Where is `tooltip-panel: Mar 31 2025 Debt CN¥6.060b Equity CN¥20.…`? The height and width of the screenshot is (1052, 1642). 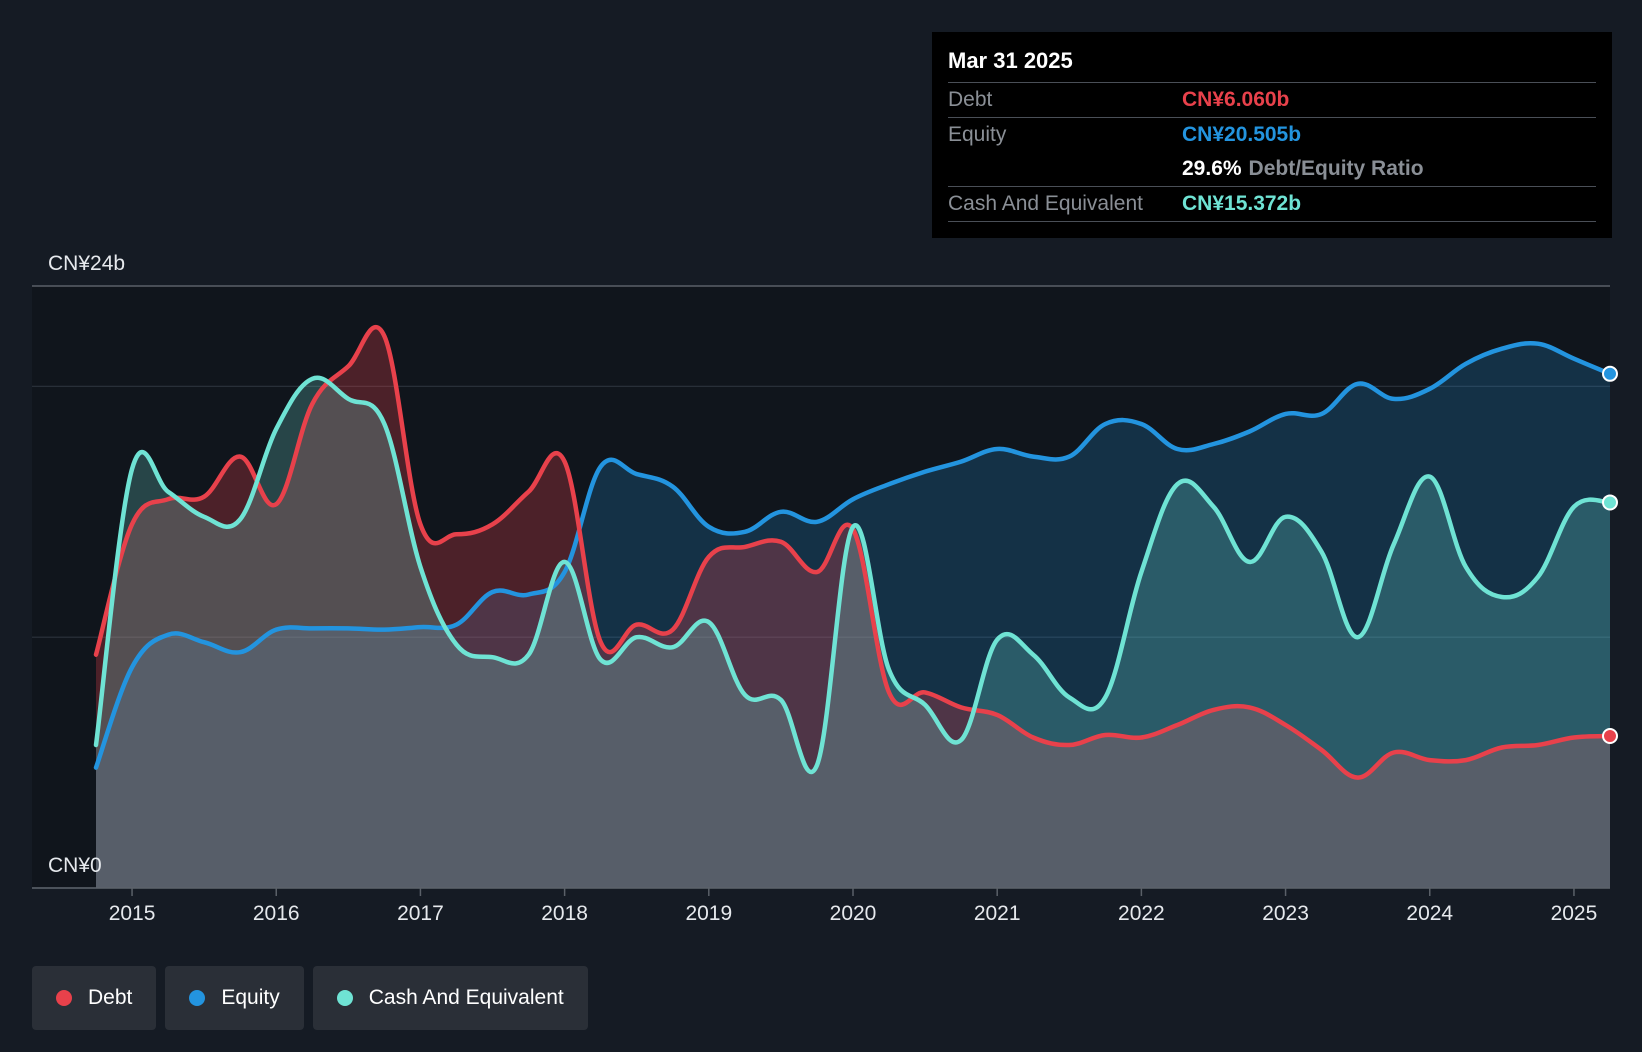 tooltip-panel: Mar 31 2025 Debt CN¥6.060b Equity CN¥20.… is located at coordinates (1272, 135).